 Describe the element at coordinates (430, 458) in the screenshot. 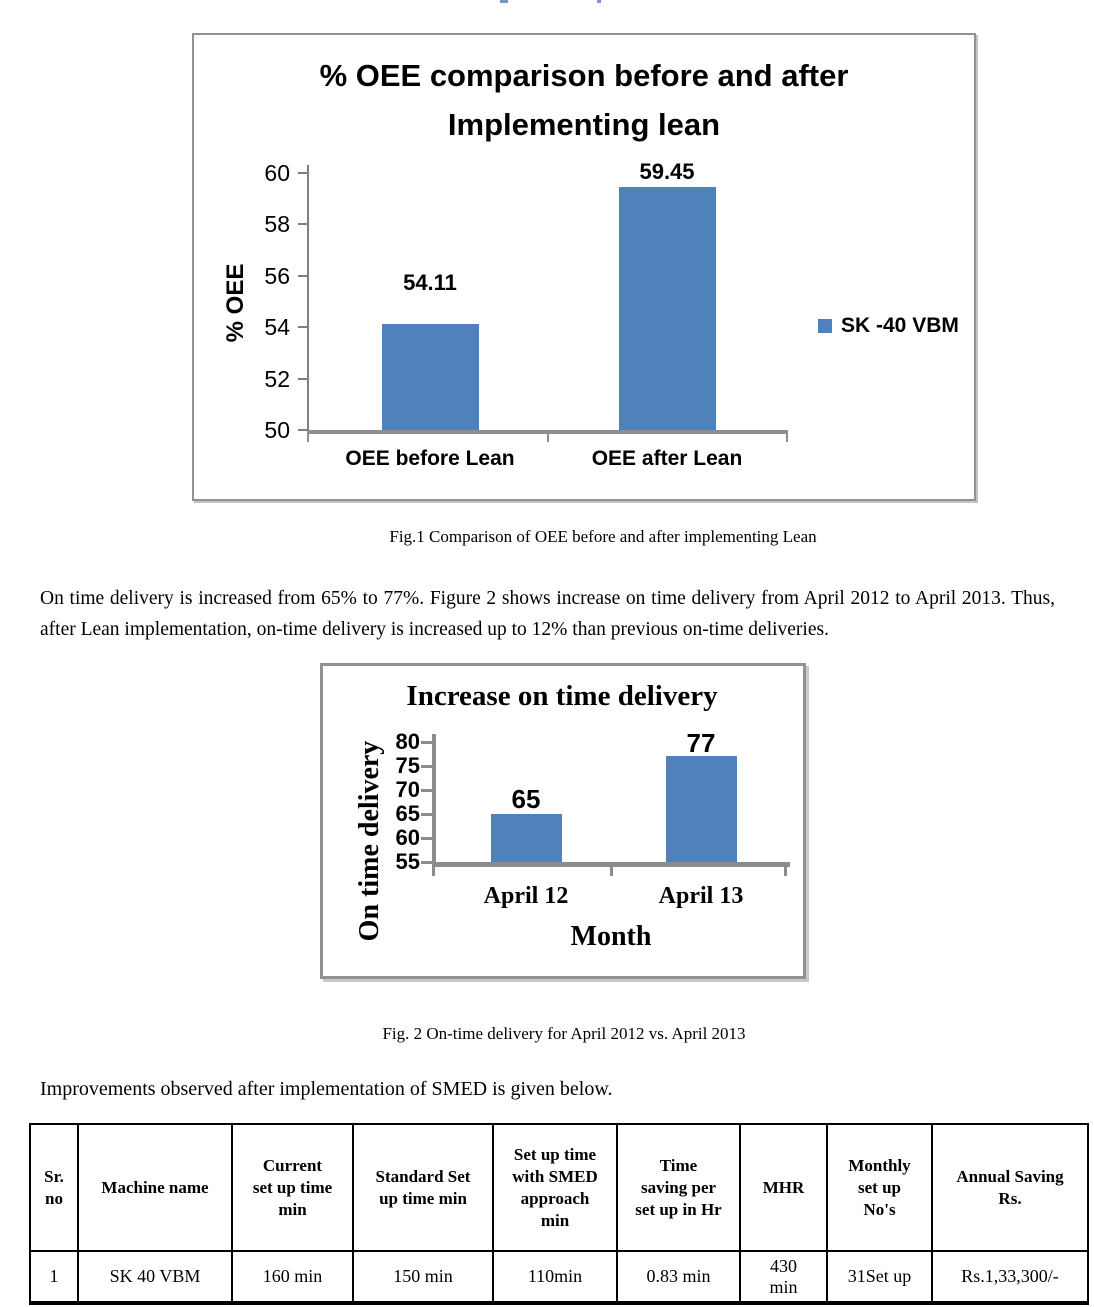

I see `category-label: OEE before Lean` at that location.